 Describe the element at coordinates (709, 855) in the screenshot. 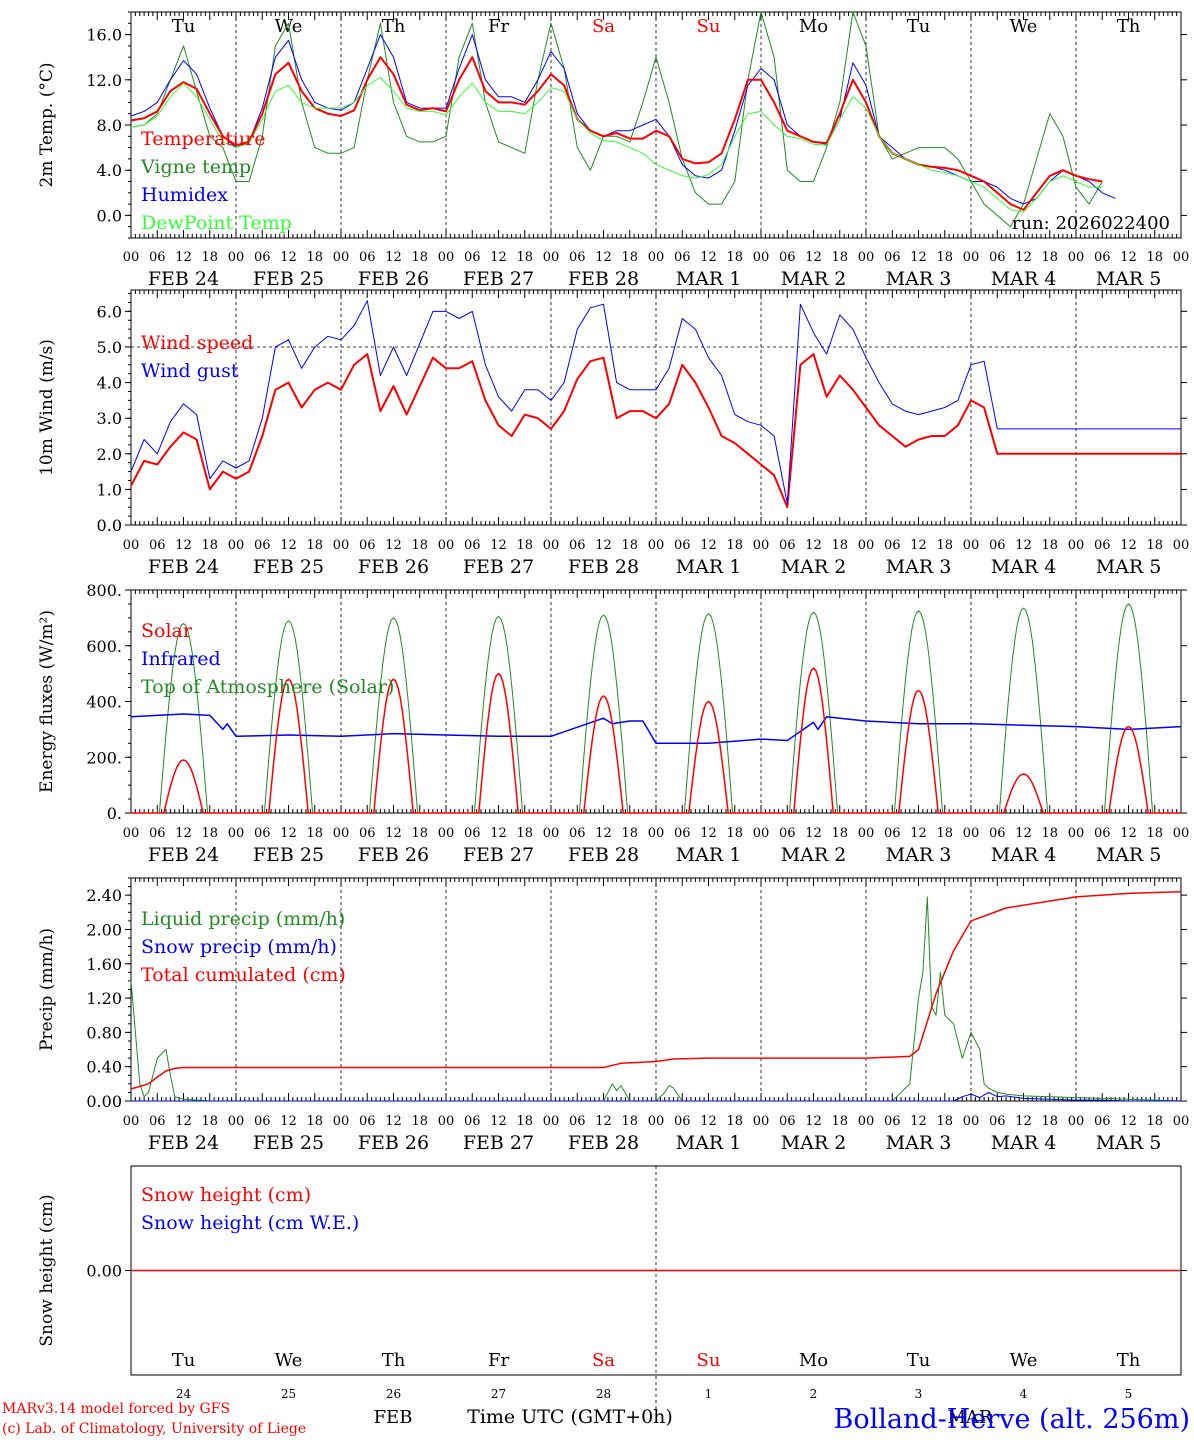

I see `date-label: MAR 1` at that location.